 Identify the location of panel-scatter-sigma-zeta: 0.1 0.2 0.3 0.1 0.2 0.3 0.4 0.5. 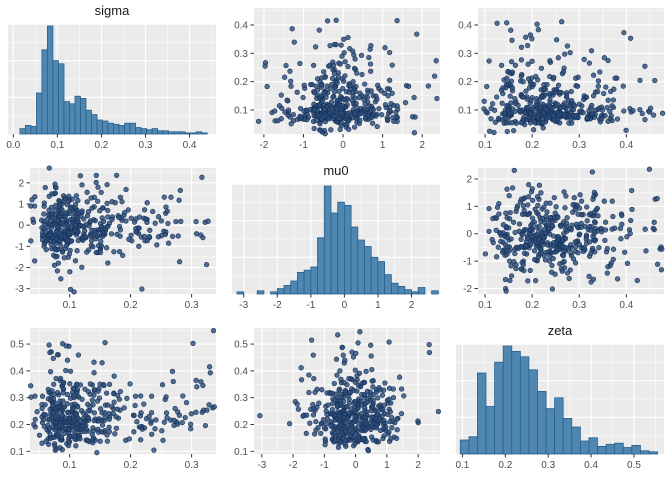
(112, 400).